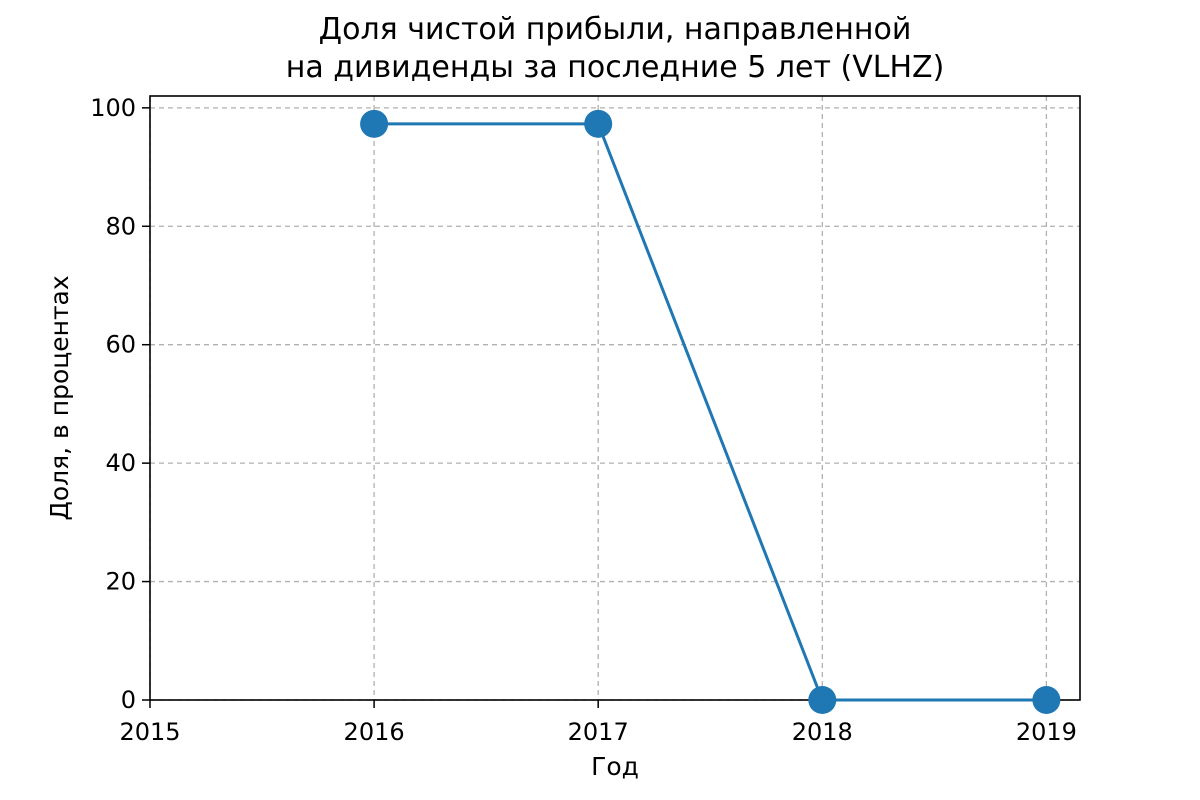  Describe the element at coordinates (120, 345) in the screenshot. I see `y-tick-label: 60` at that location.